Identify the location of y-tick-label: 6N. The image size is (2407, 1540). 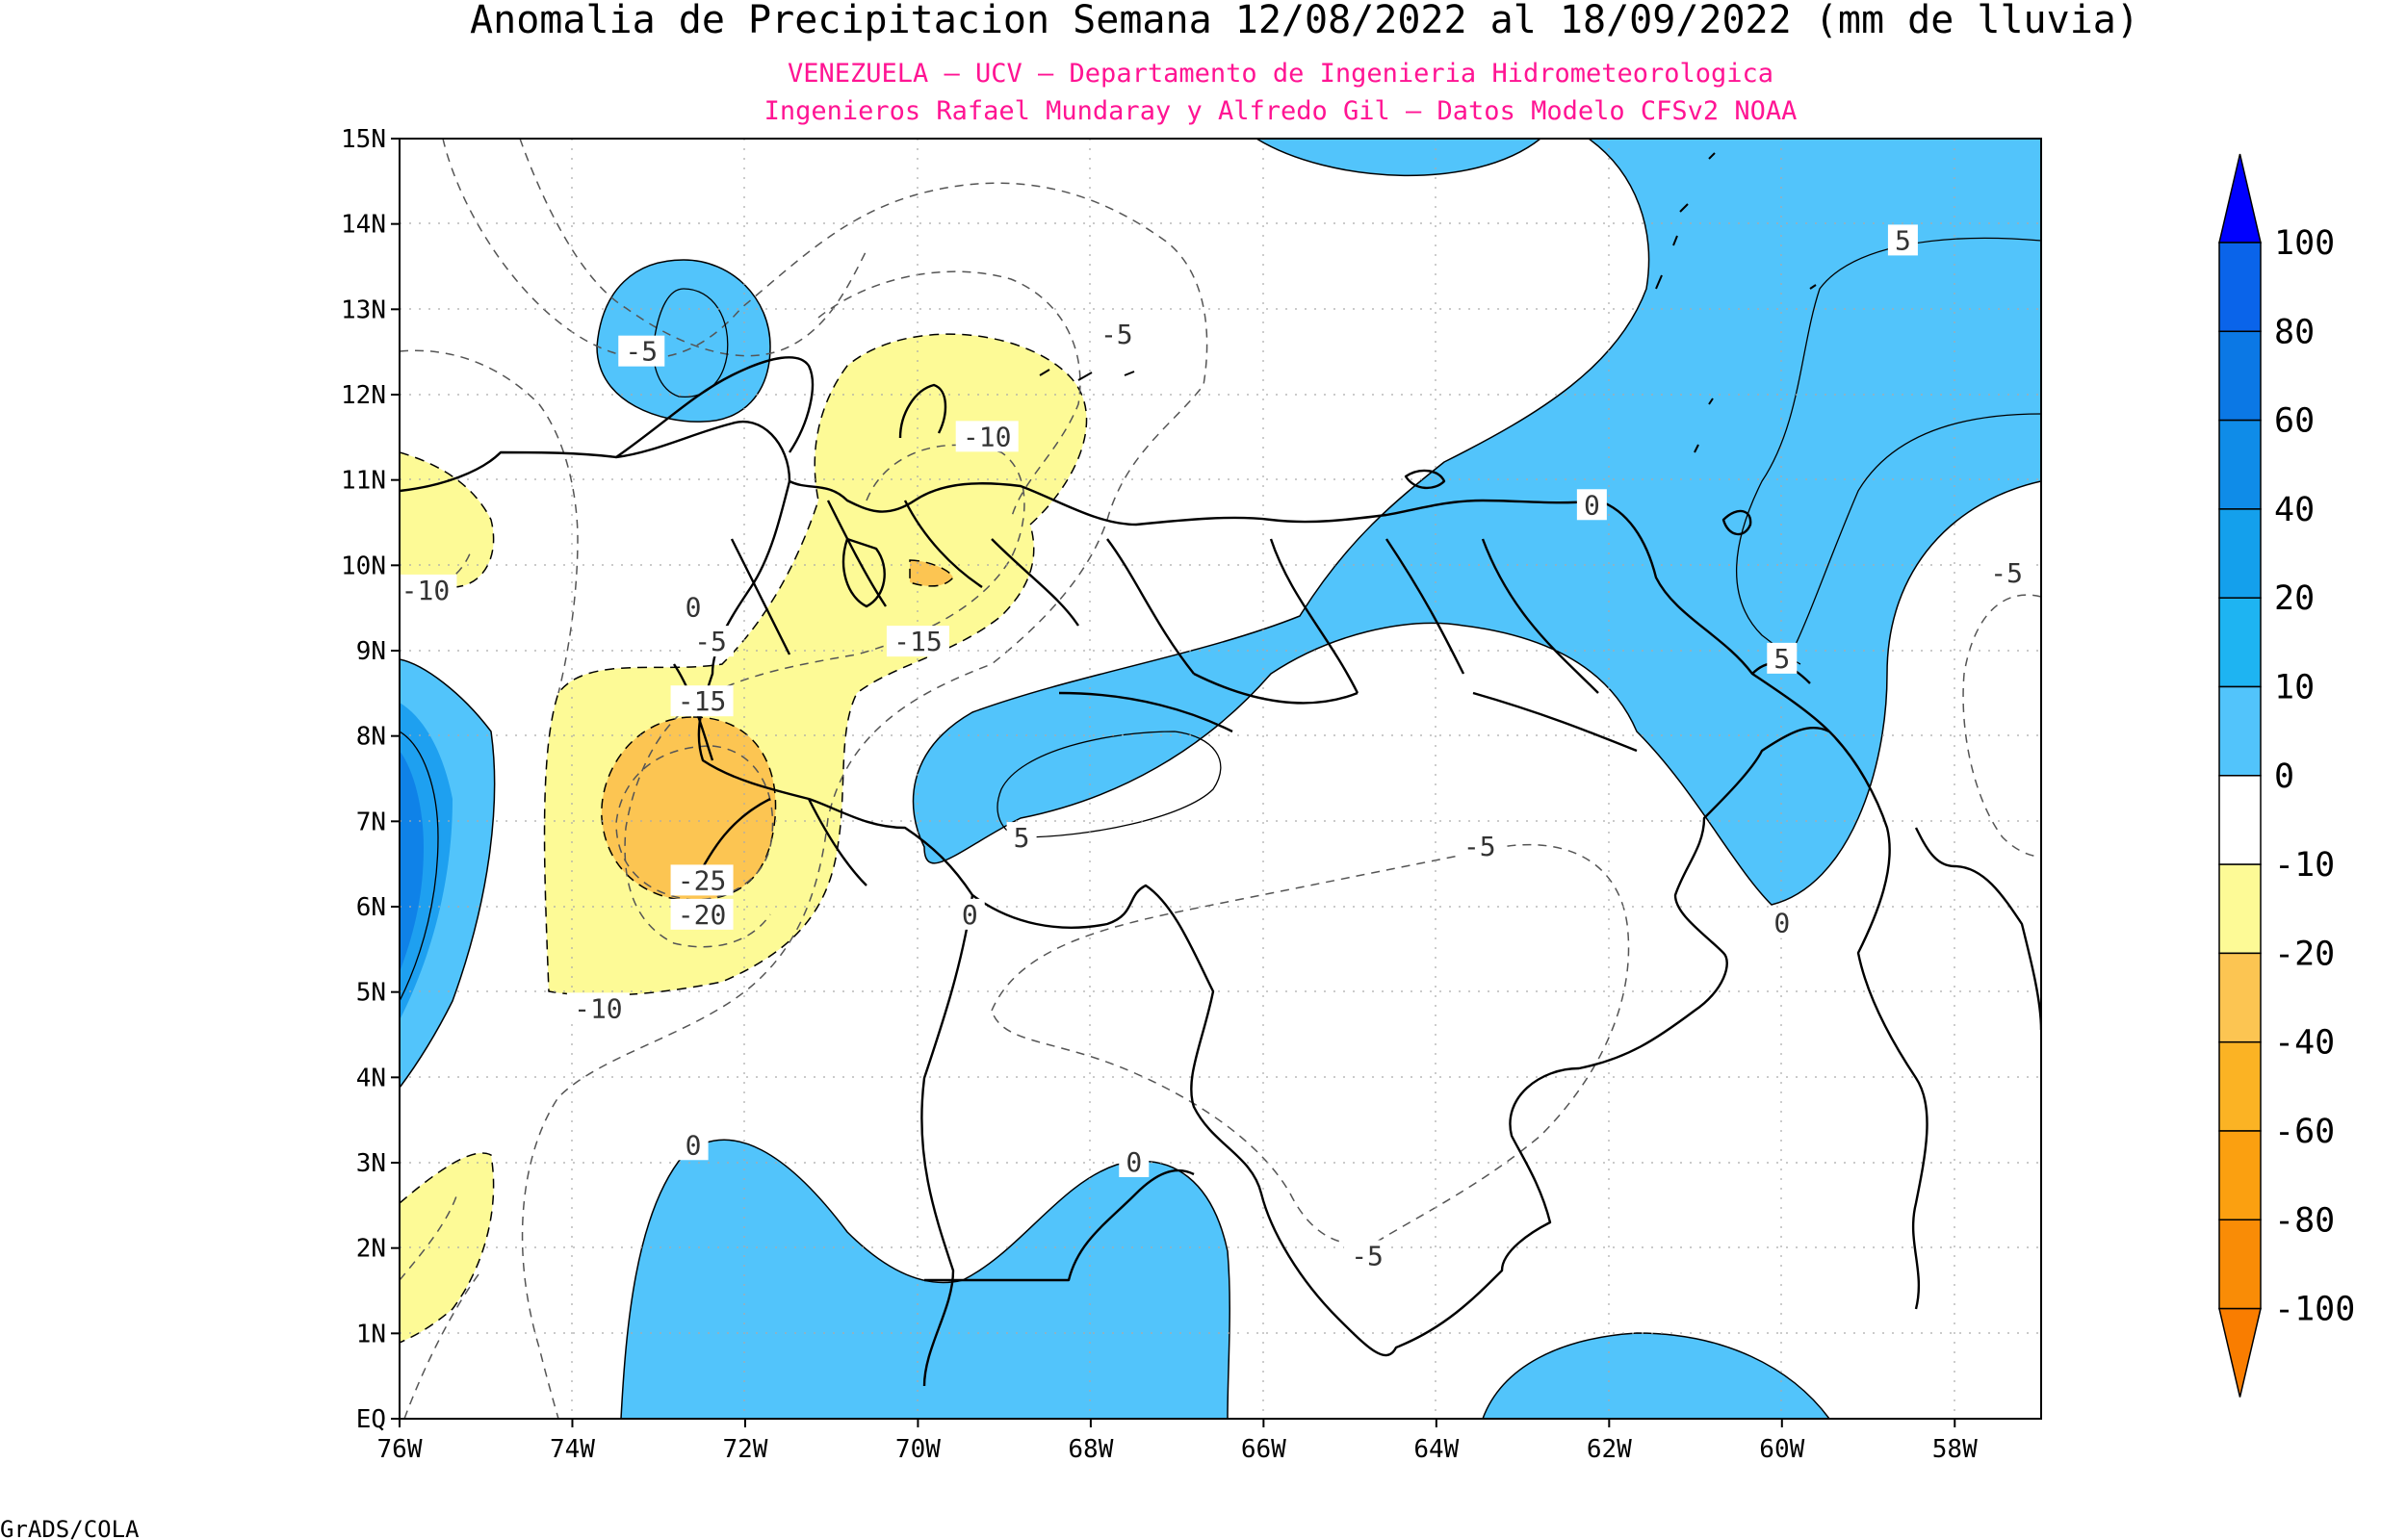
(371, 907).